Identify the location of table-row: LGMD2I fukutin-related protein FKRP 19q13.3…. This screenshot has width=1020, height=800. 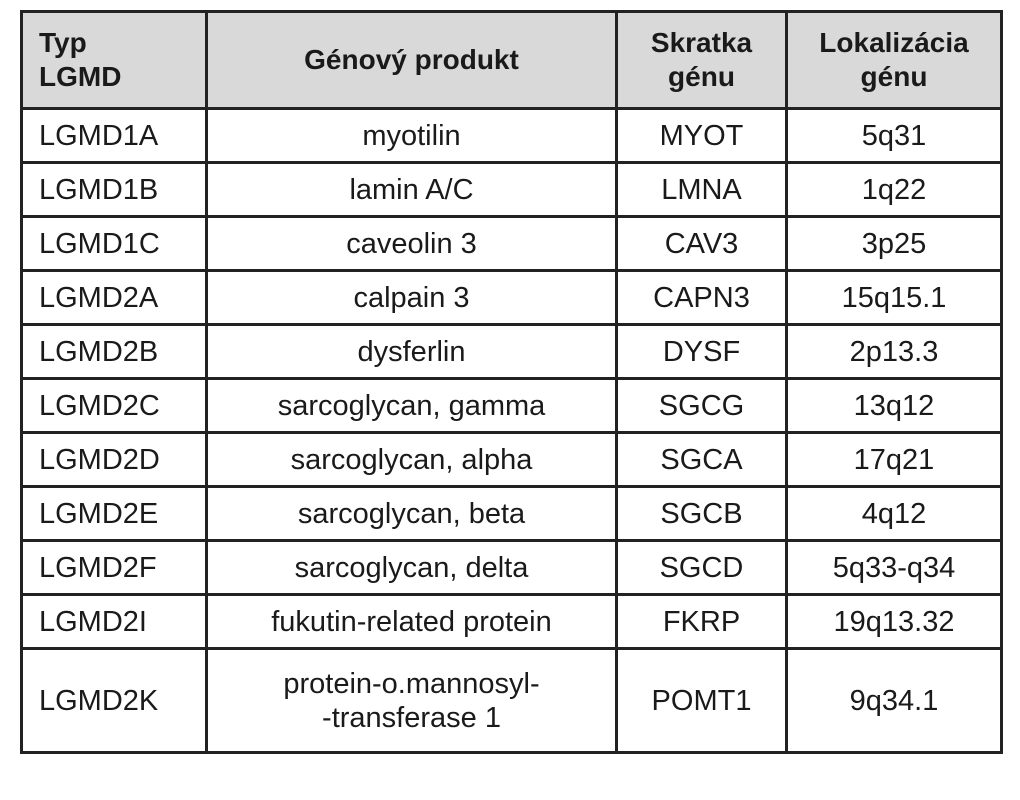
(511, 621).